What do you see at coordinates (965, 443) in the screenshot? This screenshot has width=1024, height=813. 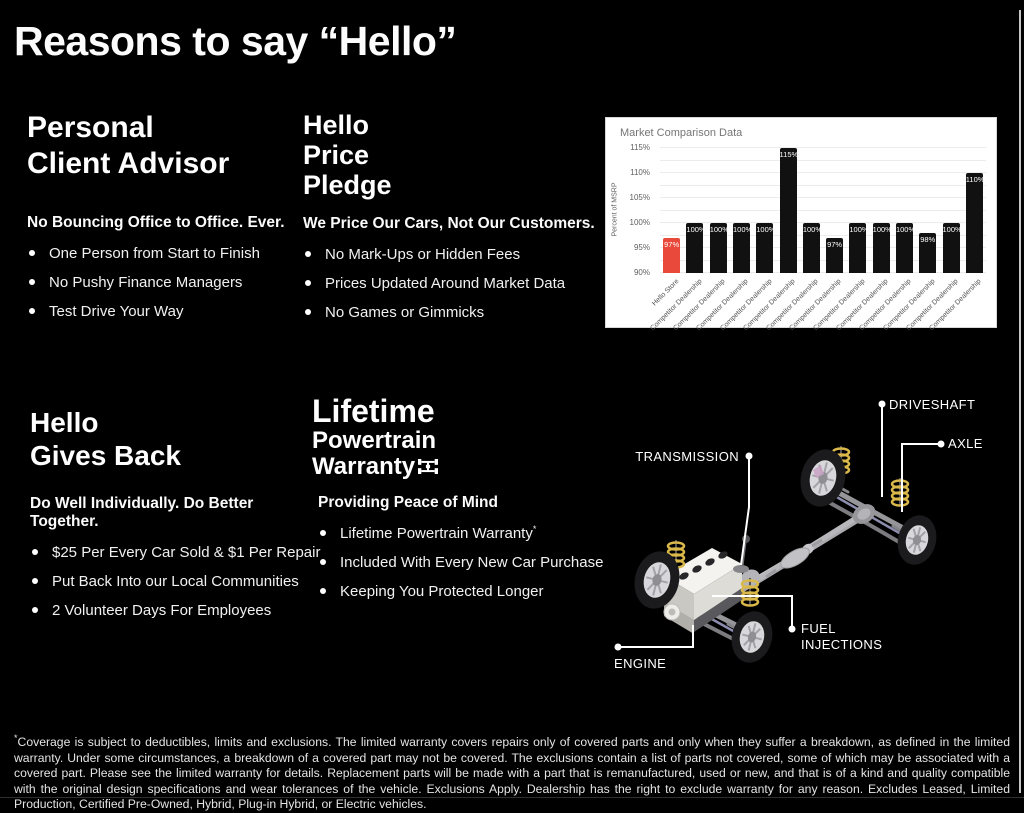 I see `label-axle: AXLE` at bounding box center [965, 443].